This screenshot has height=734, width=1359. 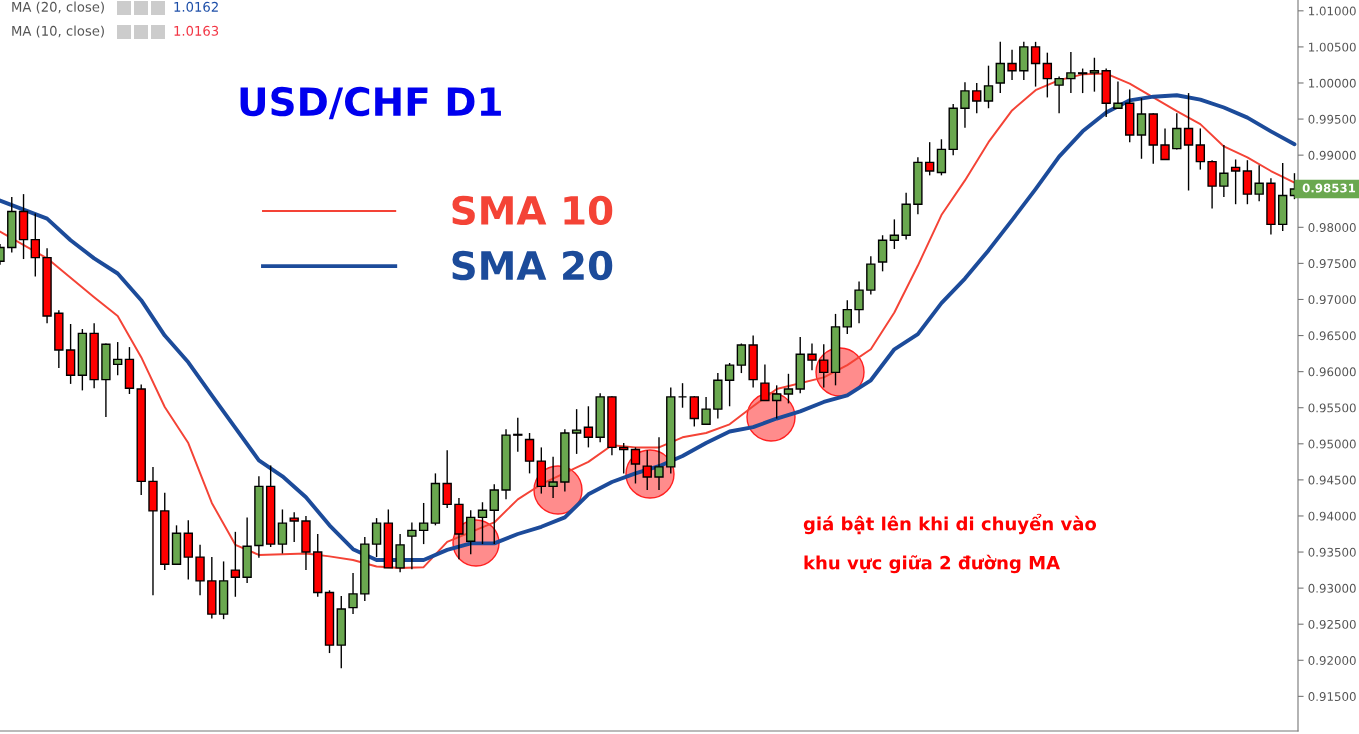 What do you see at coordinates (1332, 119) in the screenshot?
I see `y-tick-label: 0.99500` at bounding box center [1332, 119].